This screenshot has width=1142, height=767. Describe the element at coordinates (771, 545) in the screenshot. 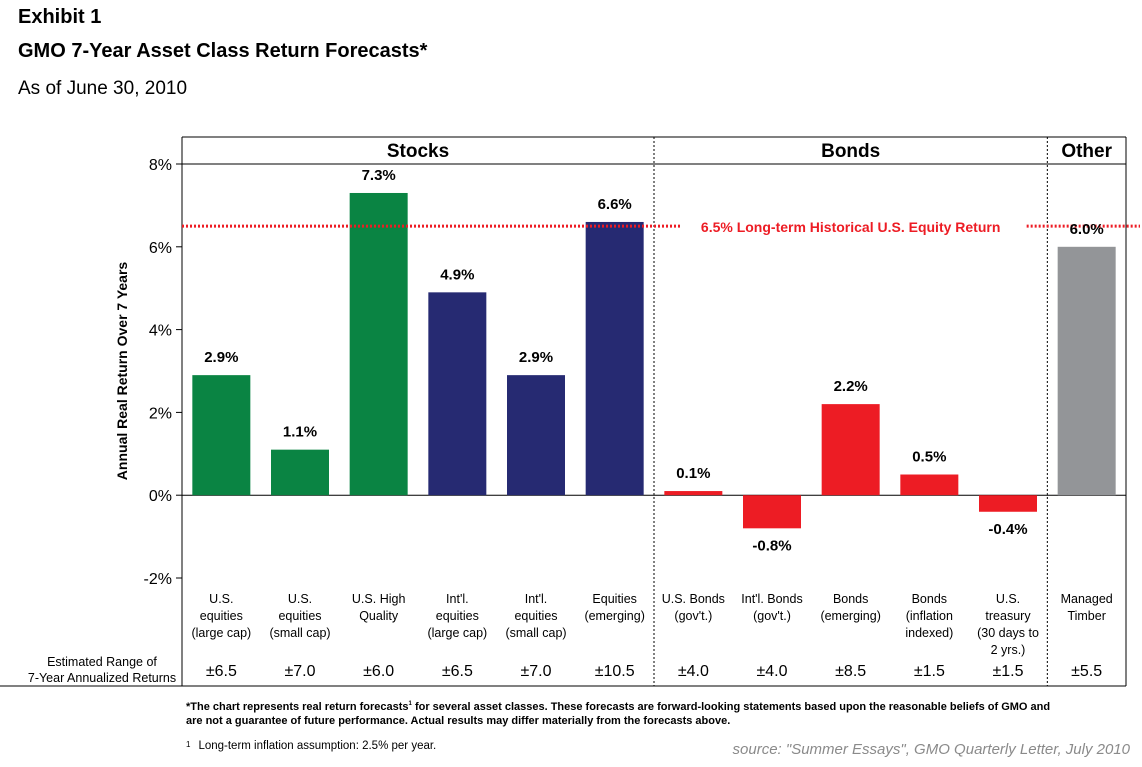

I see `data-label: -0.8%` at that location.